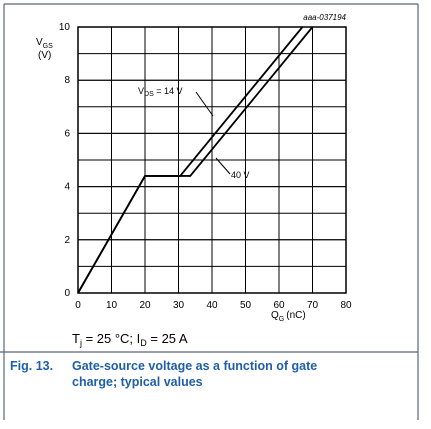 The image size is (431, 429). Describe the element at coordinates (145, 305) in the screenshot. I see `x-tick-label: 20` at that location.